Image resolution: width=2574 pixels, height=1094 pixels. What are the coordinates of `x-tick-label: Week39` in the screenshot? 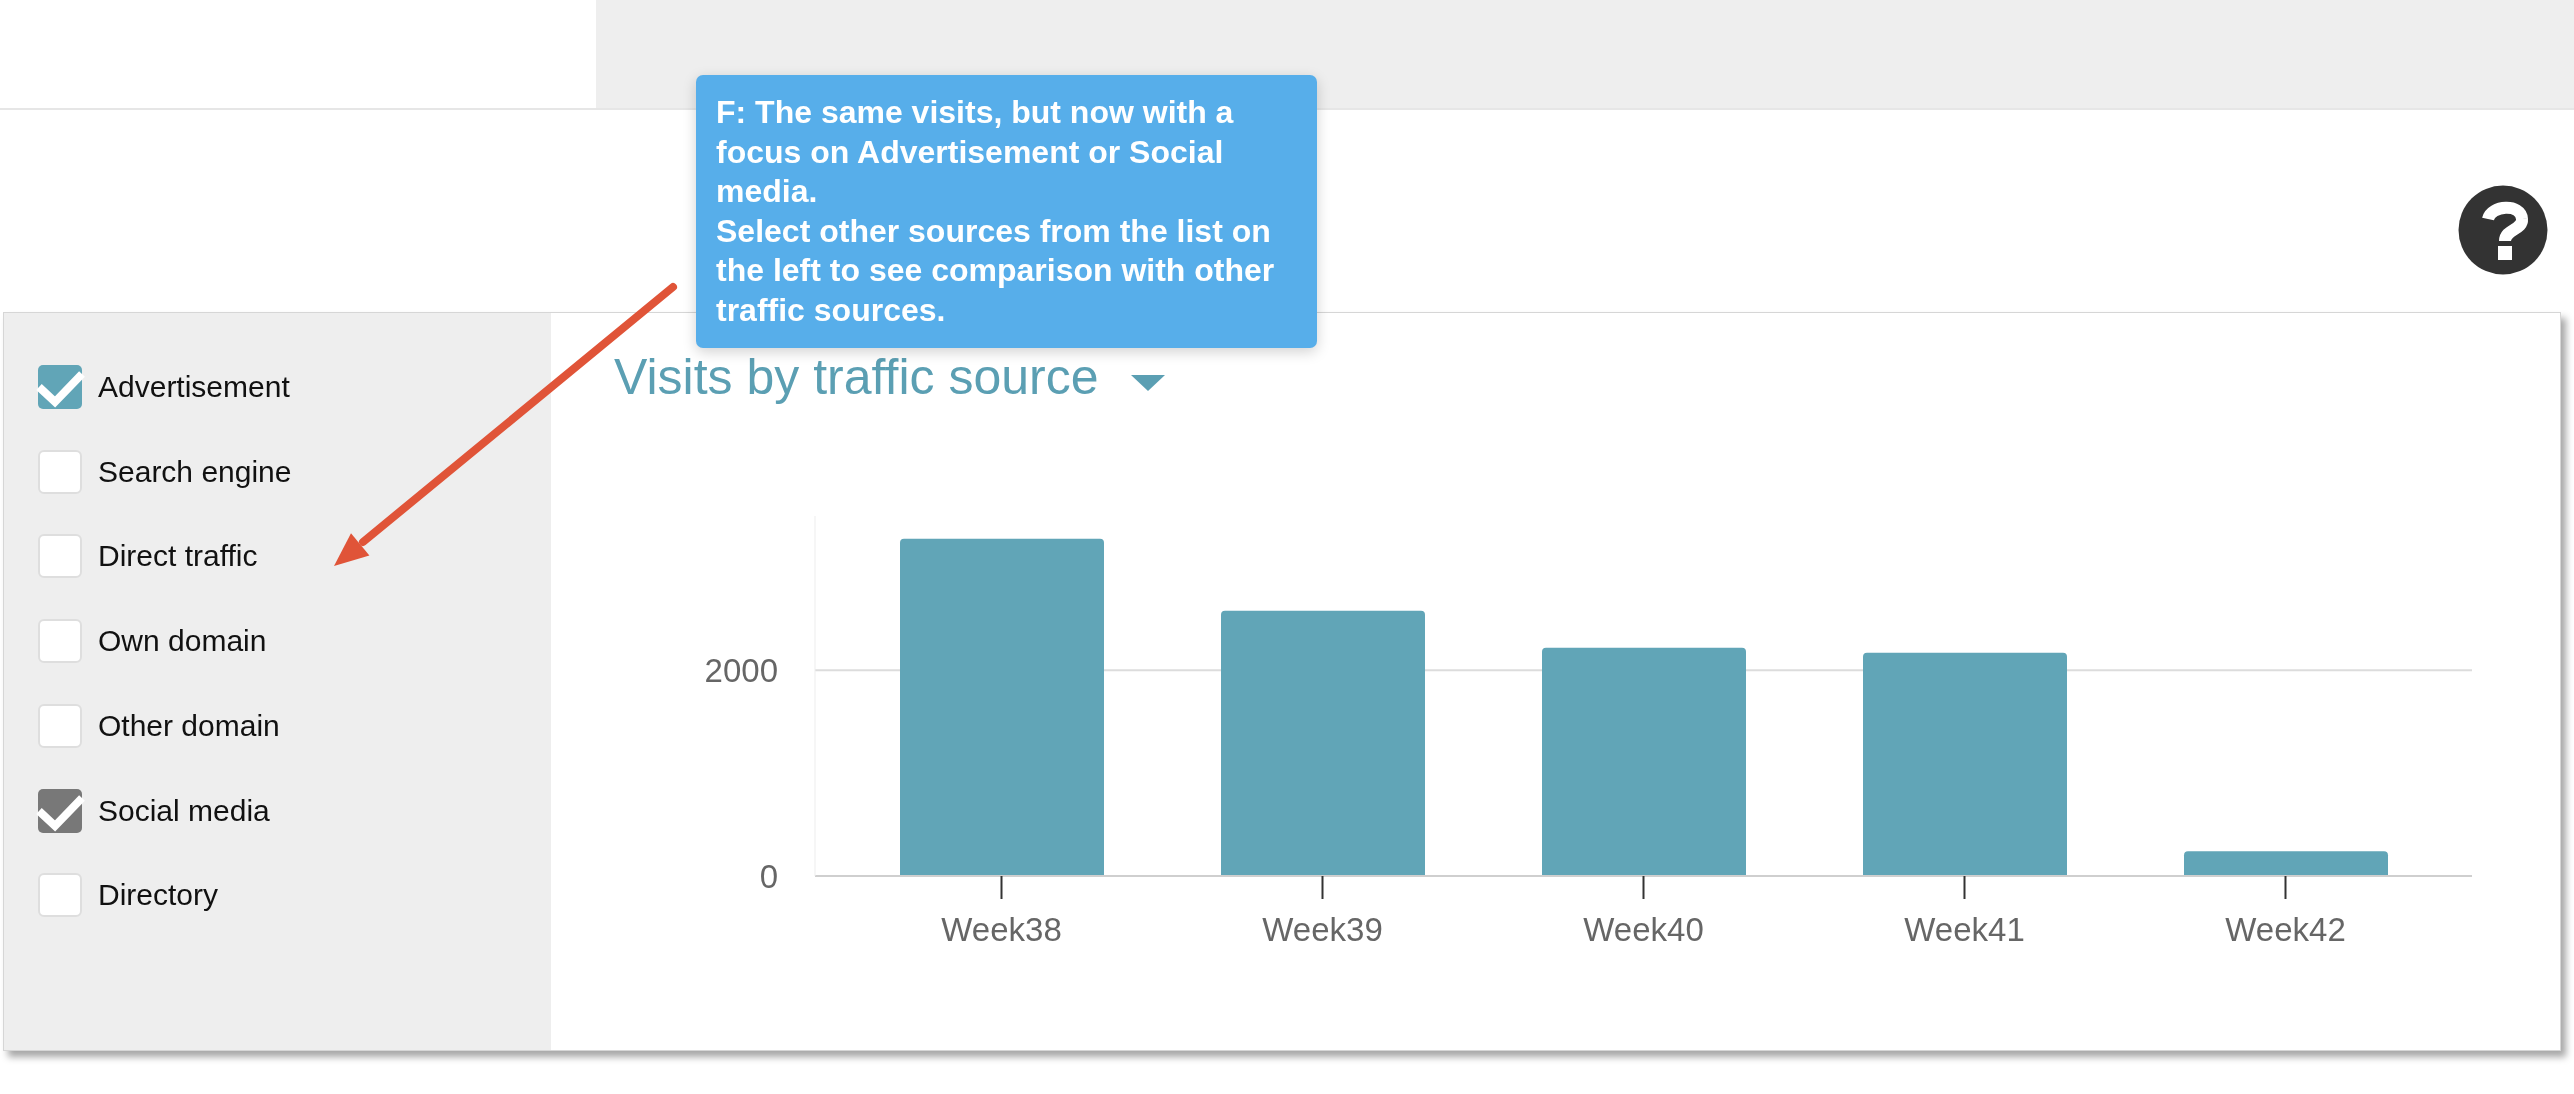 It's located at (1322, 929).